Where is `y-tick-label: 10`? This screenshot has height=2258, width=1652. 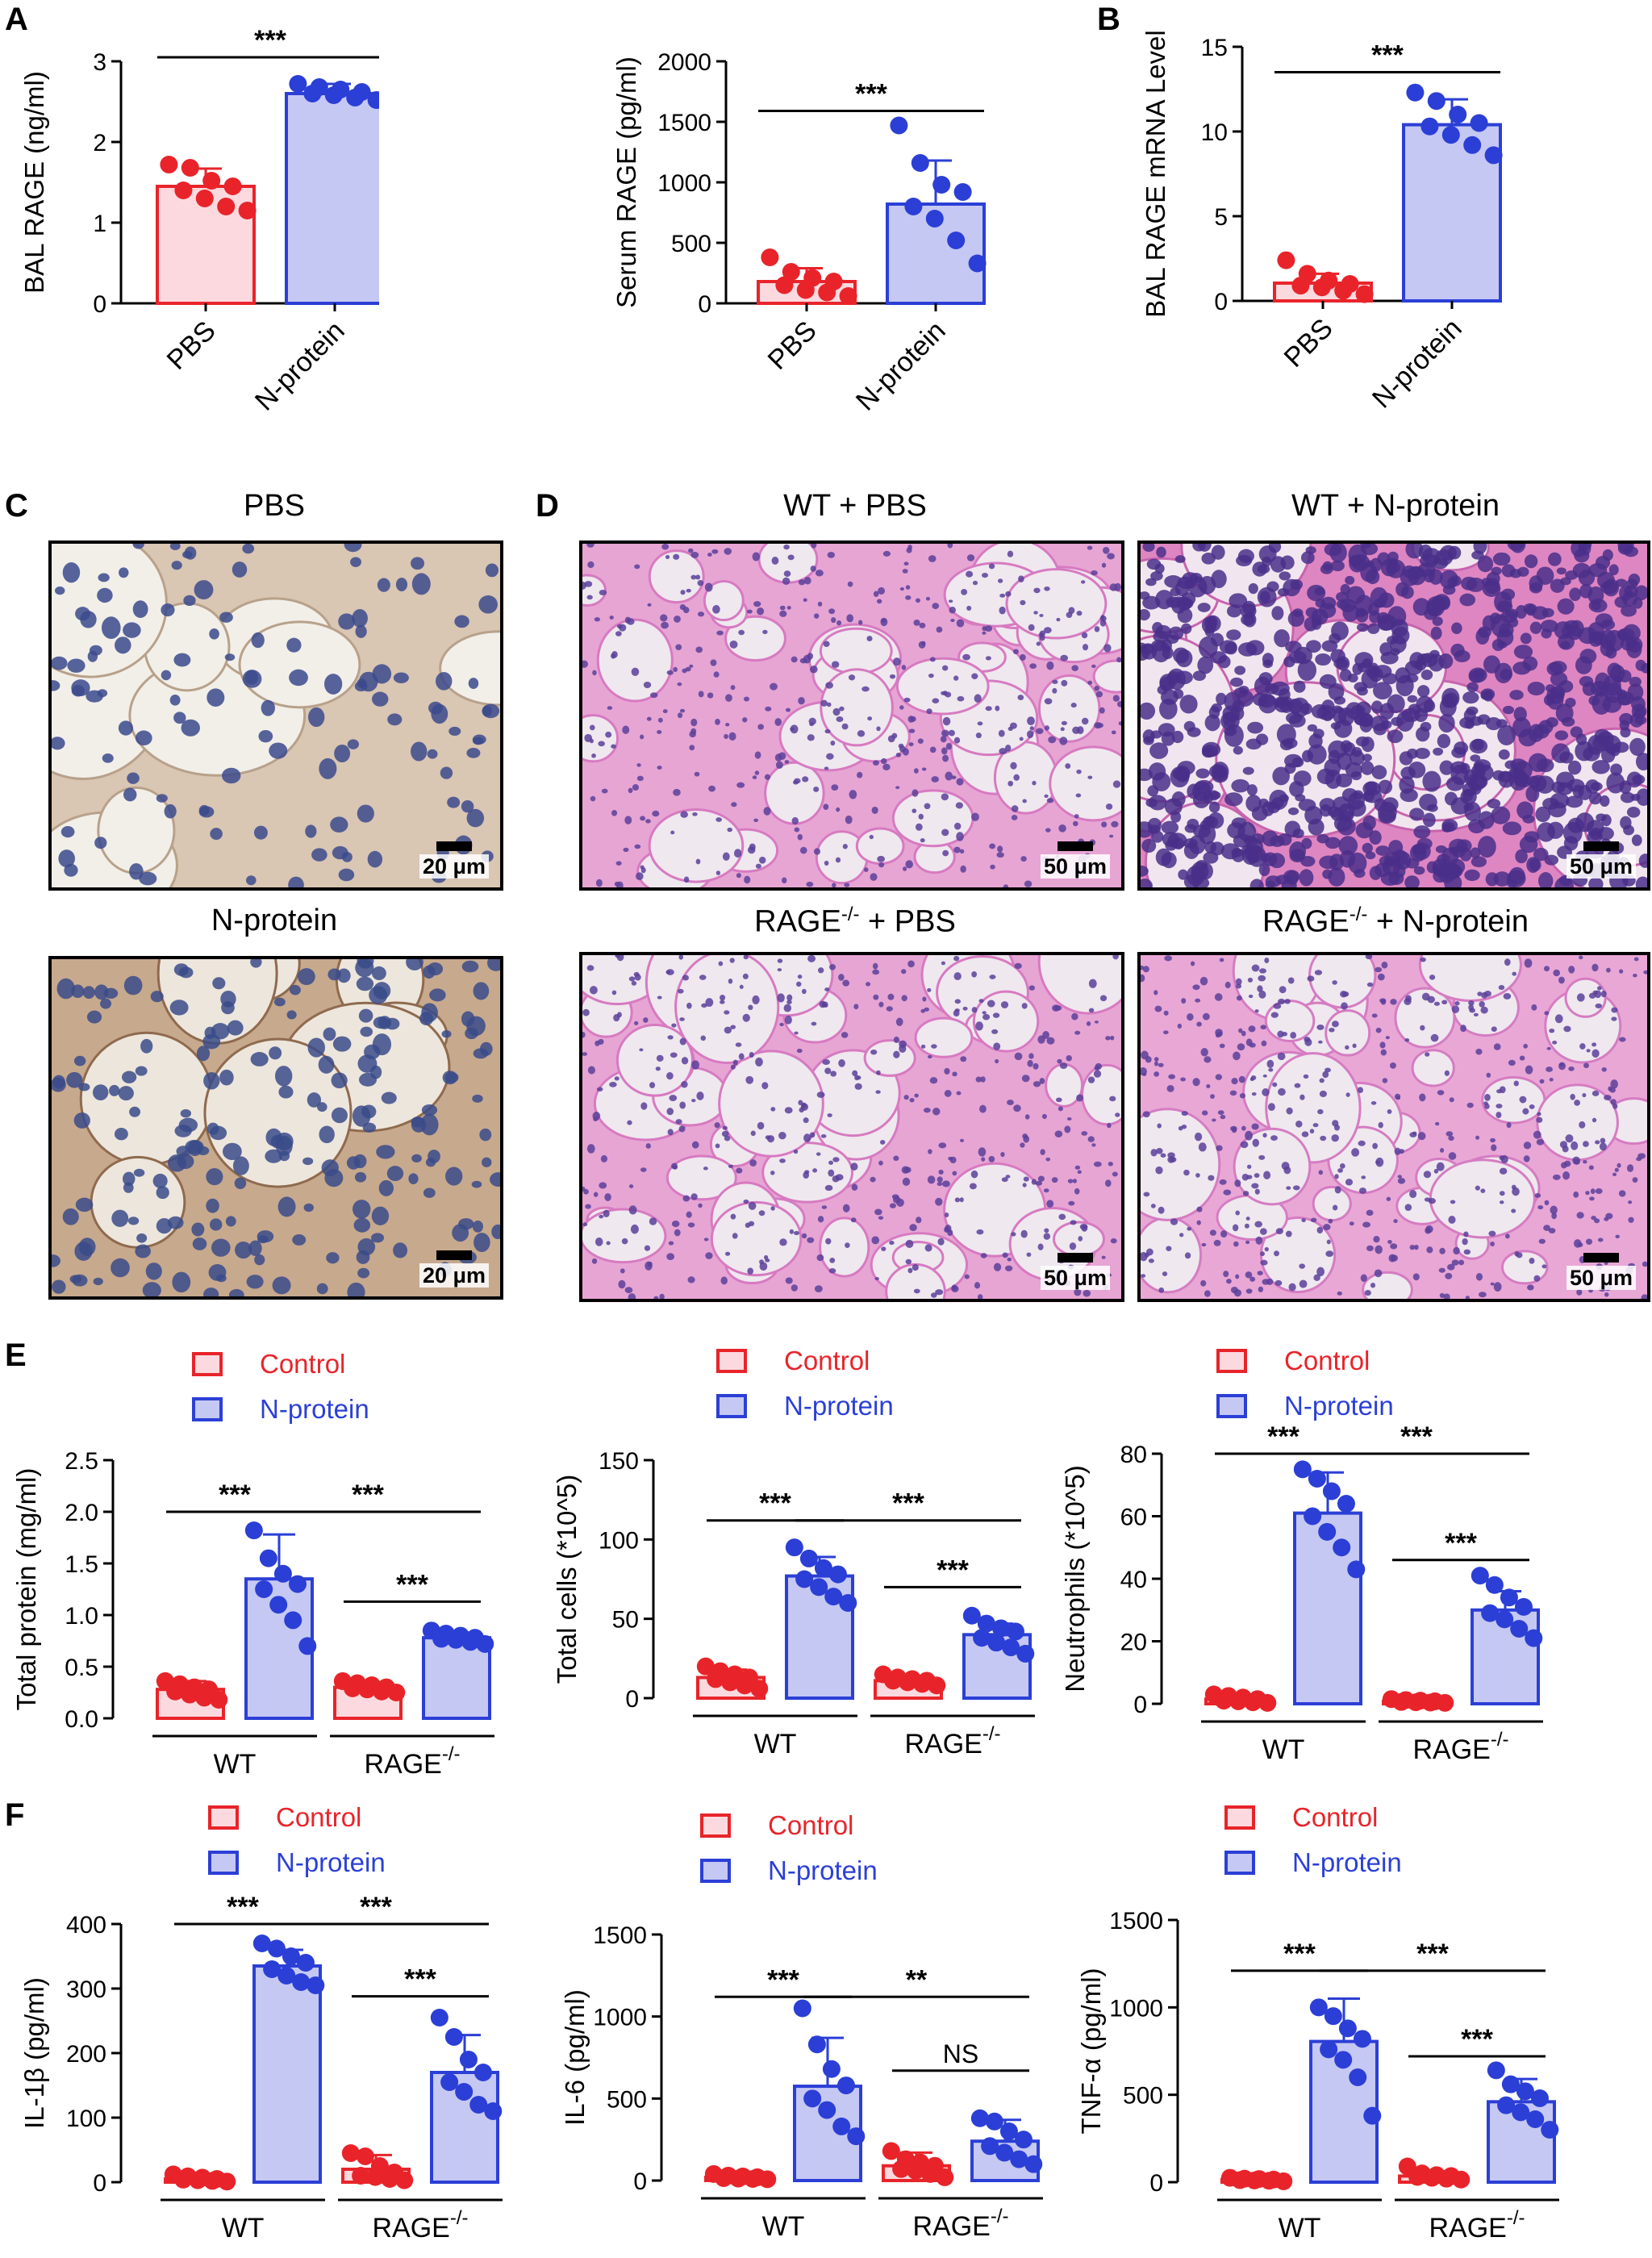 y-tick-label: 10 is located at coordinates (1214, 132).